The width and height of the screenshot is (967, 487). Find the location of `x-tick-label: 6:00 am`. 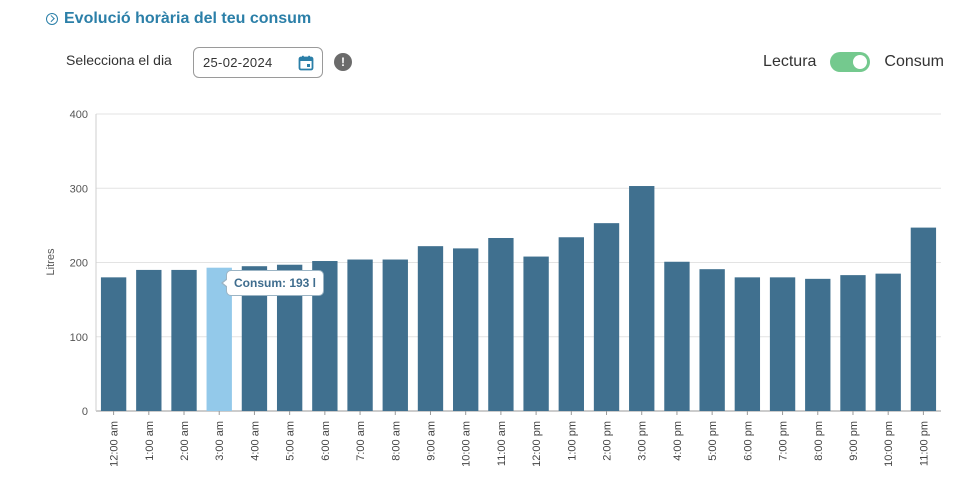

x-tick-label: 6:00 am is located at coordinates (326, 441).